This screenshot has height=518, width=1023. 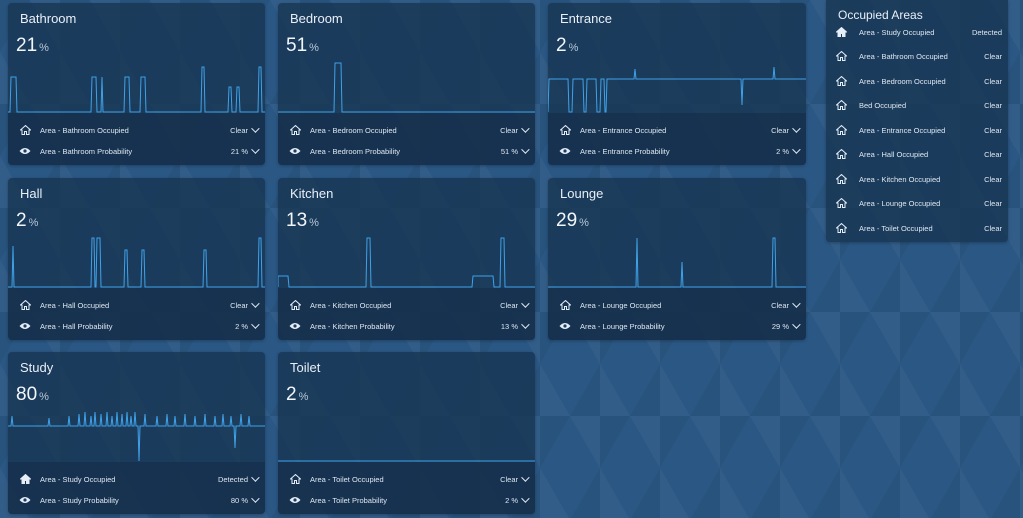 I want to click on card-title: Study, so click(x=37, y=367).